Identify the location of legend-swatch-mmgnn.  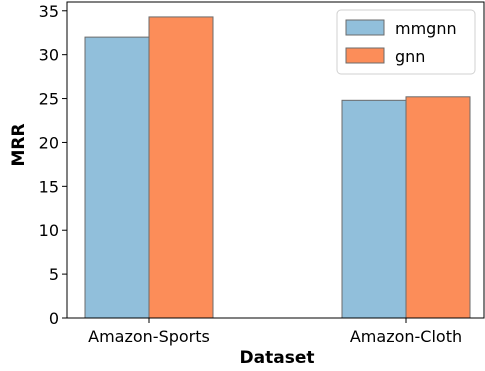
(365, 27).